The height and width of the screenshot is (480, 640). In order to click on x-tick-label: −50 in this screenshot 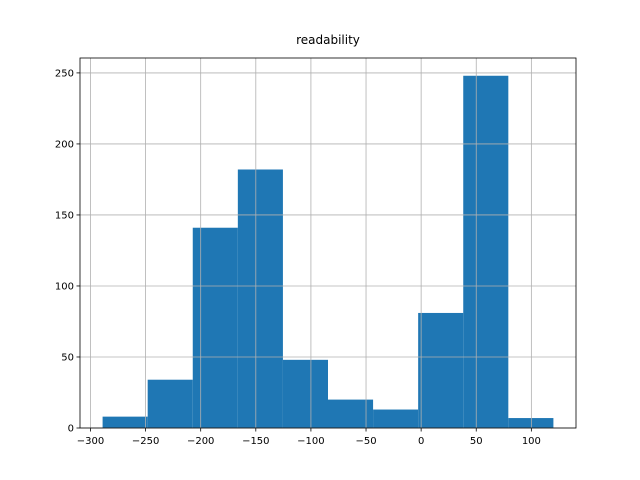, I will do `click(365, 441)`.